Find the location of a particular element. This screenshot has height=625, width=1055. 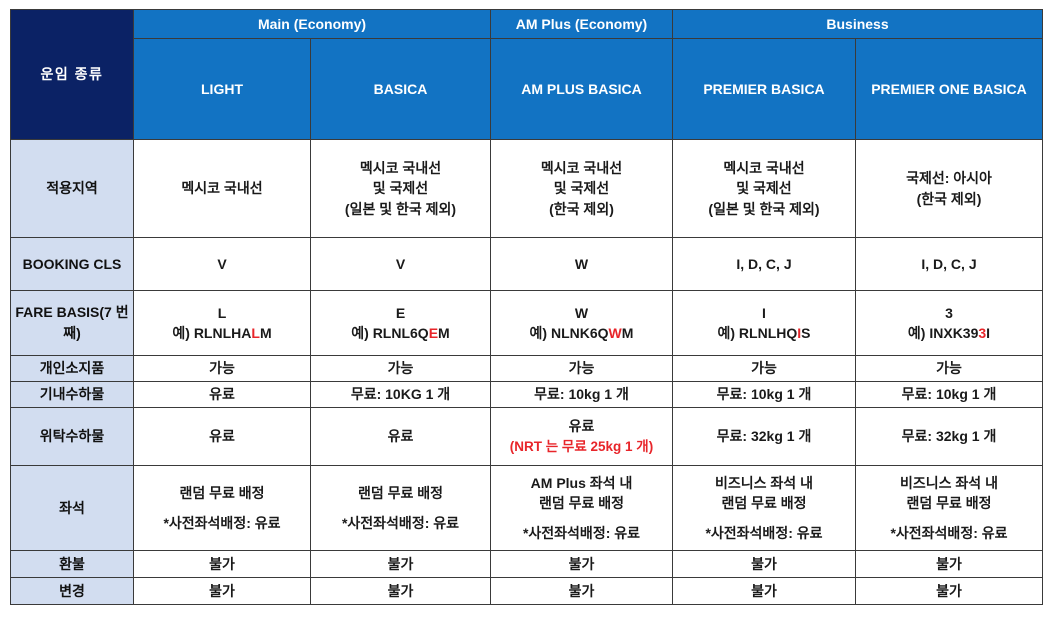

fare-column-premier-basica-line1: PREMIER is located at coordinates (735, 88).